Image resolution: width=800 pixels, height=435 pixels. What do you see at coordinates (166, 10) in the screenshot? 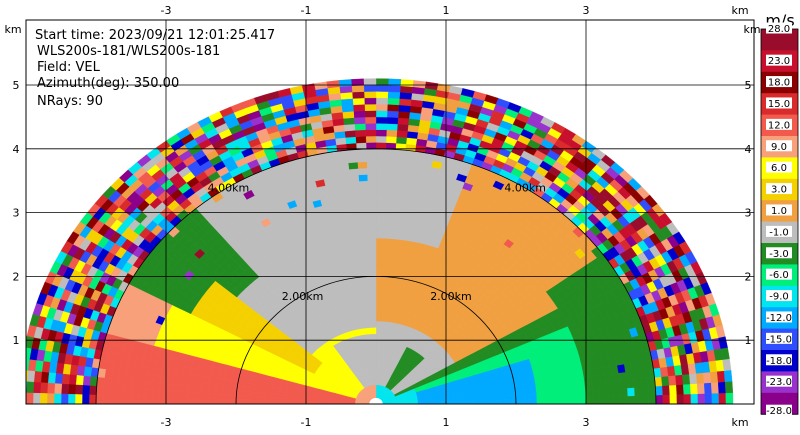
I see `x-tick-label-top: -3` at bounding box center [166, 10].